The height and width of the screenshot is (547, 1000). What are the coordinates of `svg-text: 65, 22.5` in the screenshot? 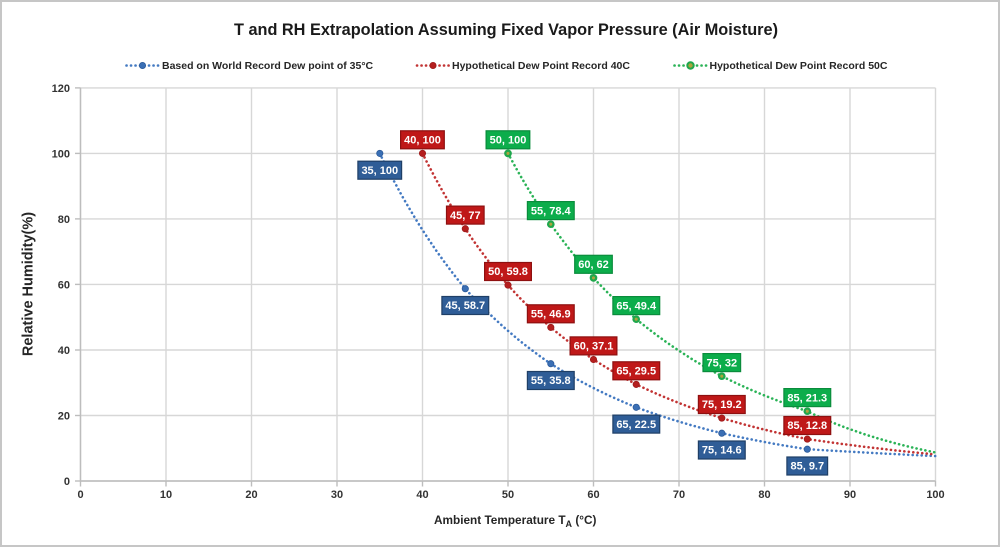 It's located at (636, 425).